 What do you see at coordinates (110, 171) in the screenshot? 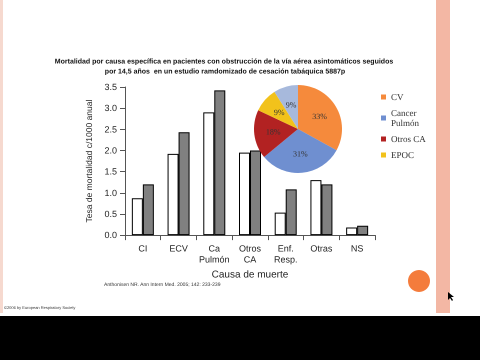
I see `y-tick-label: 1.5` at bounding box center [110, 171].